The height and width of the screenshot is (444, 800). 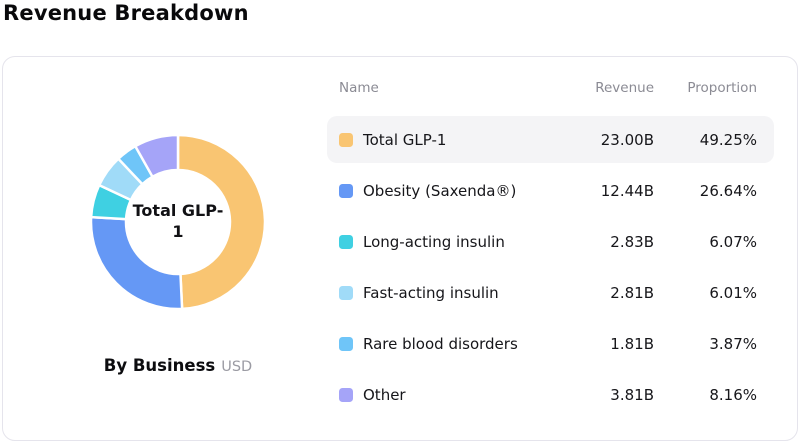 I want to click on table-row: Total GLP-1 23.00B 49.25%, so click(x=550, y=139).